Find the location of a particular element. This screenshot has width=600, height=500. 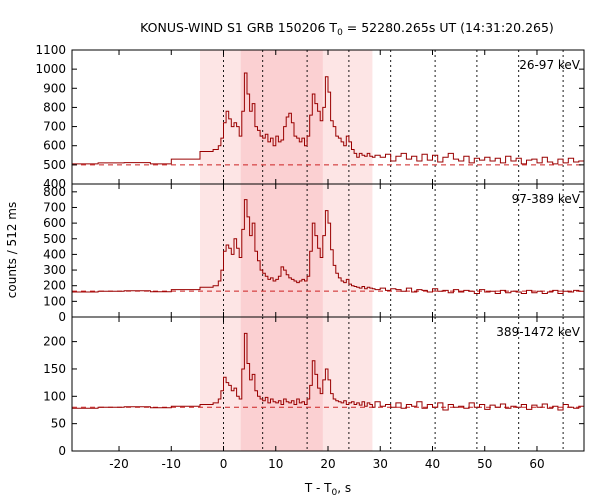

energy-band-label: 97-389 keV is located at coordinates (546, 199).